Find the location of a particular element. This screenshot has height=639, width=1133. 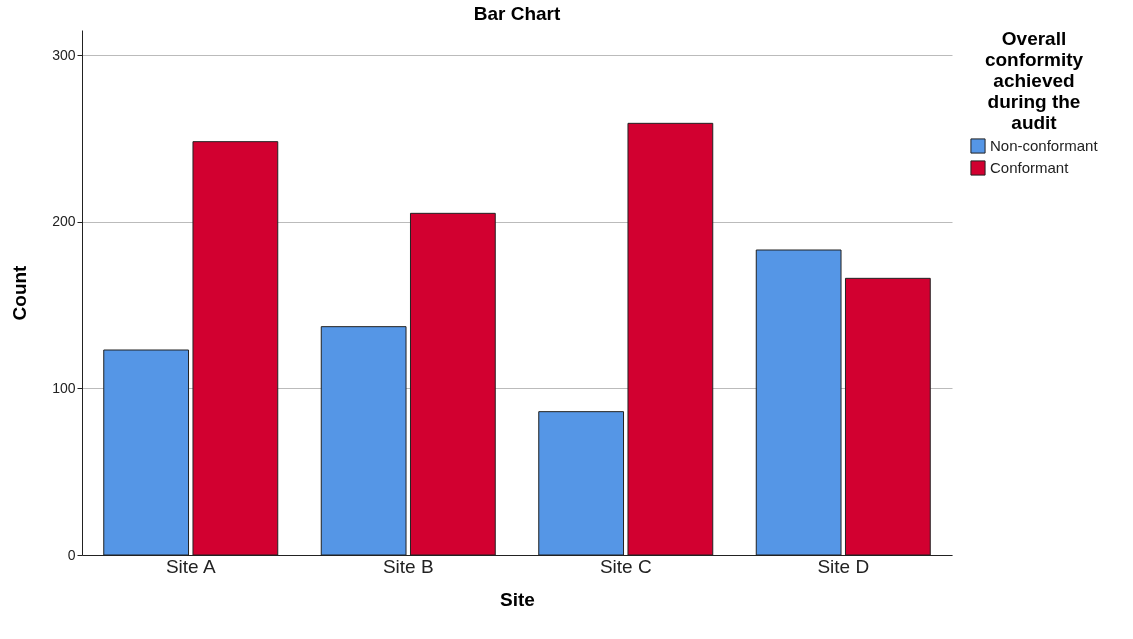

y-axis-title: Count is located at coordinates (20, 292).